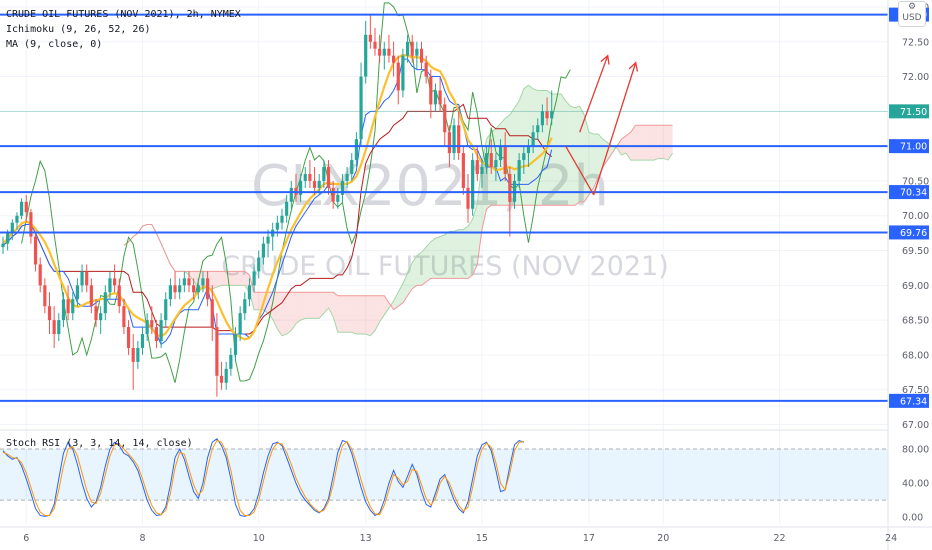  What do you see at coordinates (26, 538) in the screenshot?
I see `time-tick-label: 6` at bounding box center [26, 538].